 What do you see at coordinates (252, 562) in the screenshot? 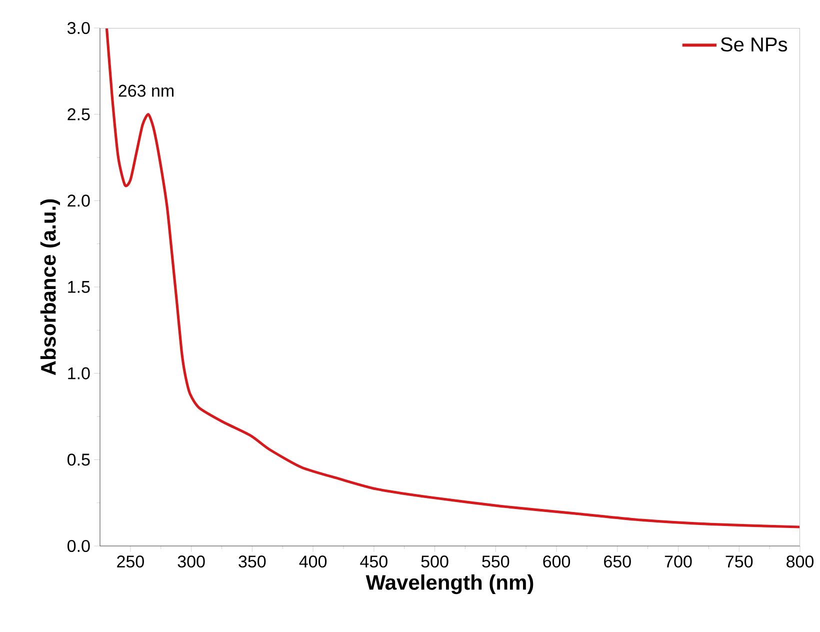
I see `x-tick-label: 350` at bounding box center [252, 562].